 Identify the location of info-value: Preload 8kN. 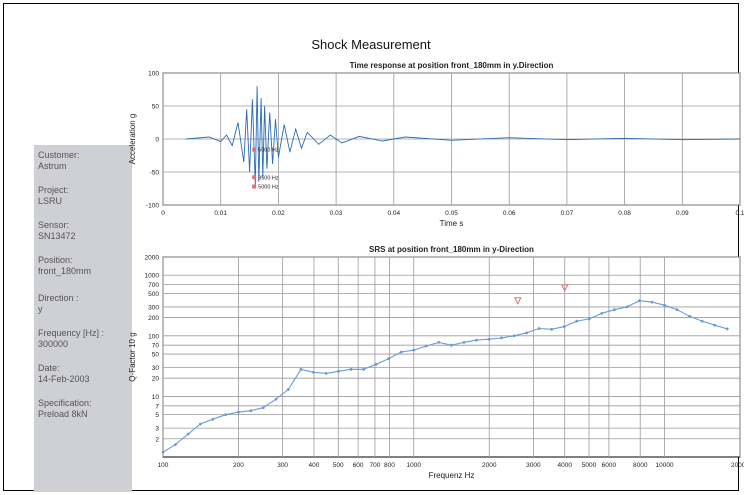
(63, 414).